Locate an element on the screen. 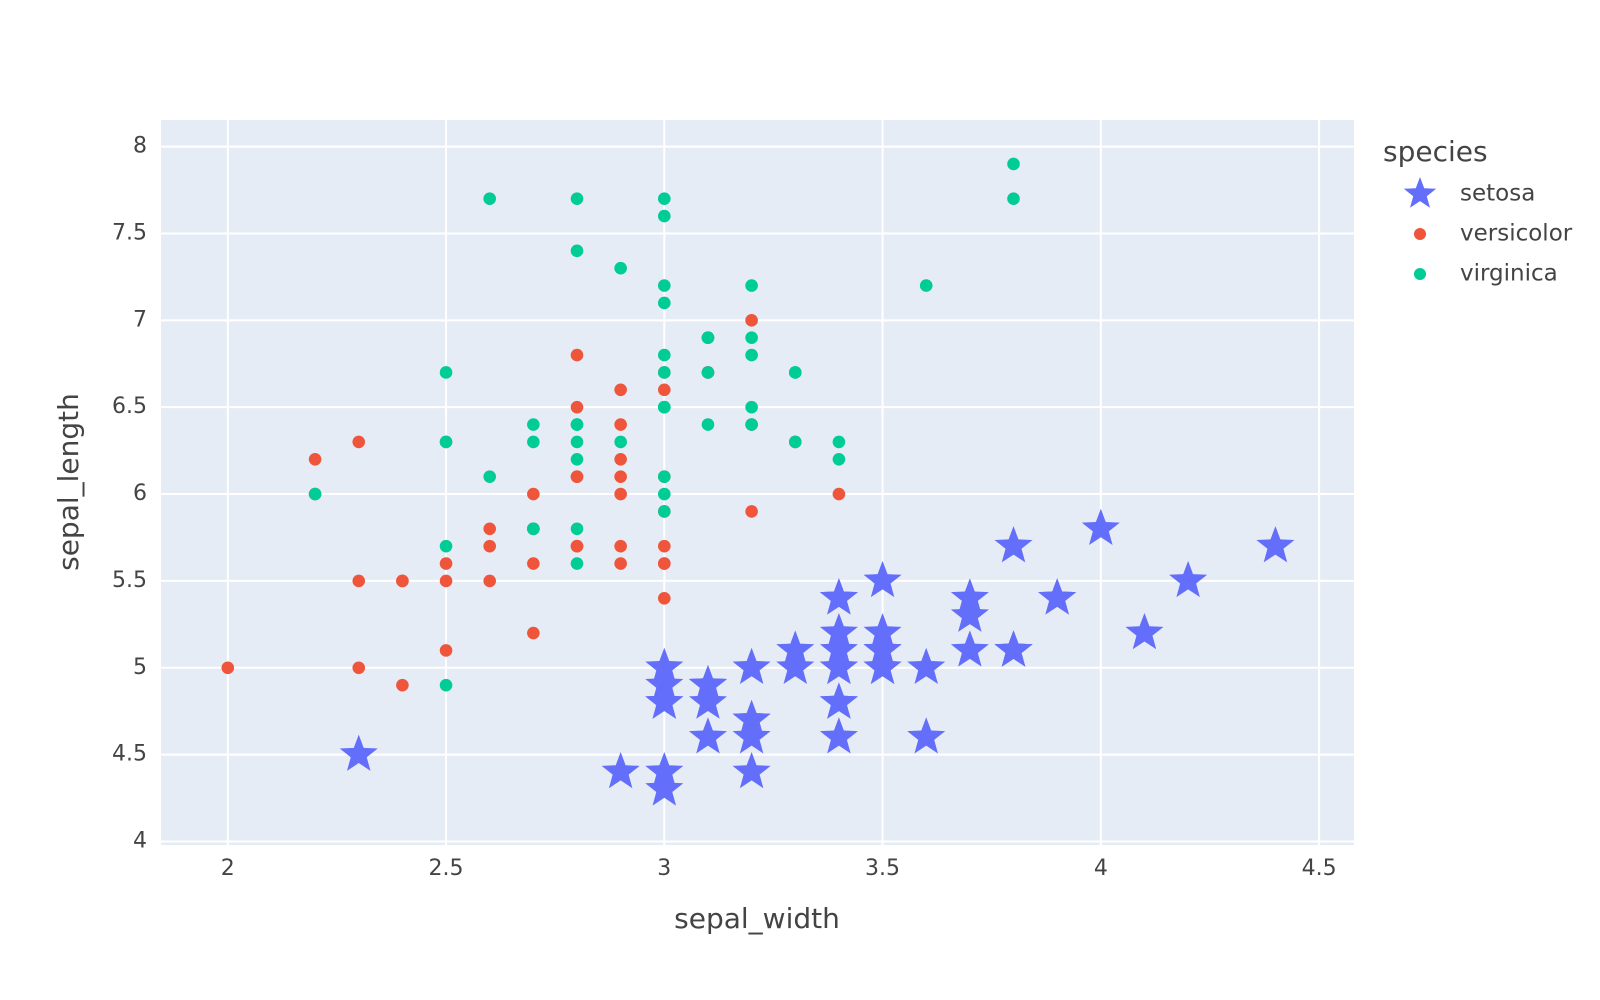 The image size is (1600, 1000). x-axis-title: sepal_width is located at coordinates (757, 918).